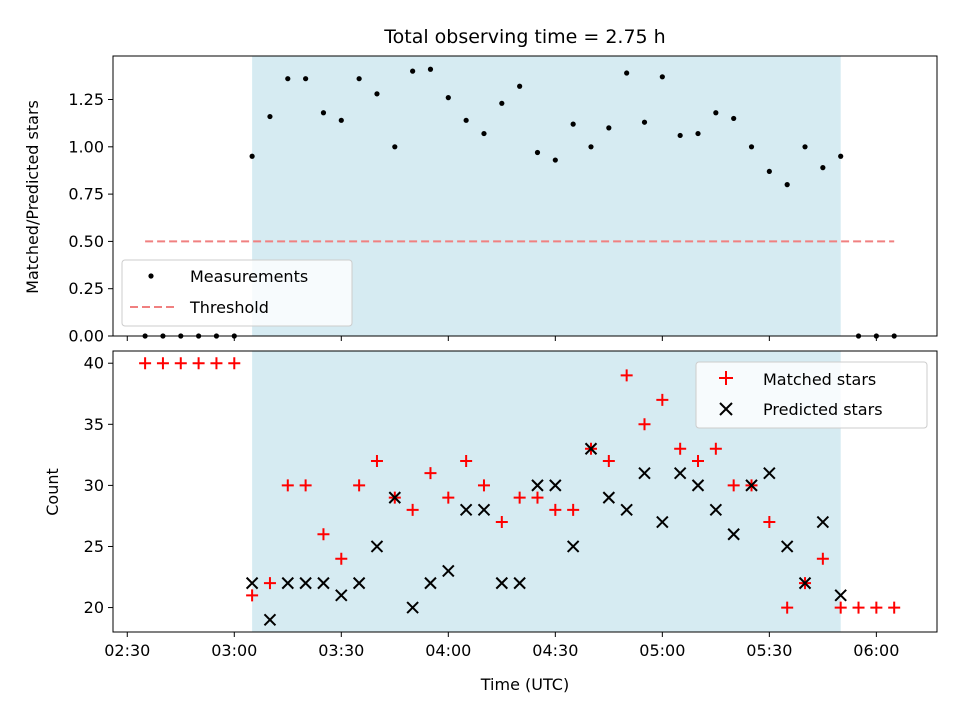 The height and width of the screenshot is (720, 960). I want to click on legend-marker-predicted, so click(726, 409).